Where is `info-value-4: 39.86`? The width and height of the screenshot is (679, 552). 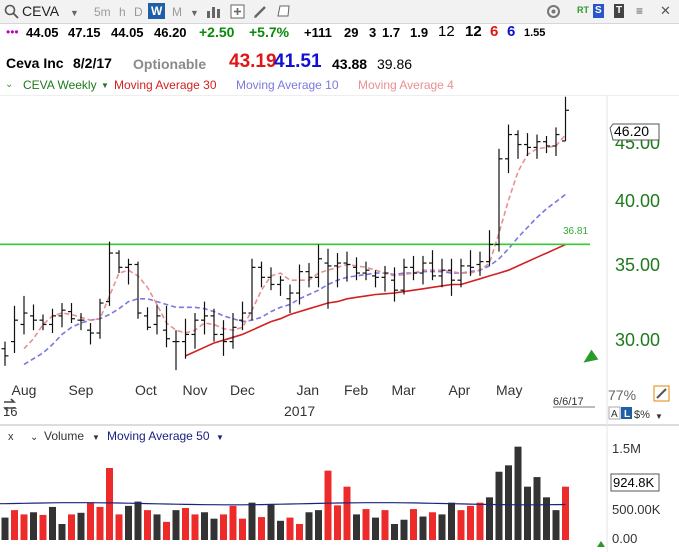 info-value-4: 39.86 is located at coordinates (395, 64).